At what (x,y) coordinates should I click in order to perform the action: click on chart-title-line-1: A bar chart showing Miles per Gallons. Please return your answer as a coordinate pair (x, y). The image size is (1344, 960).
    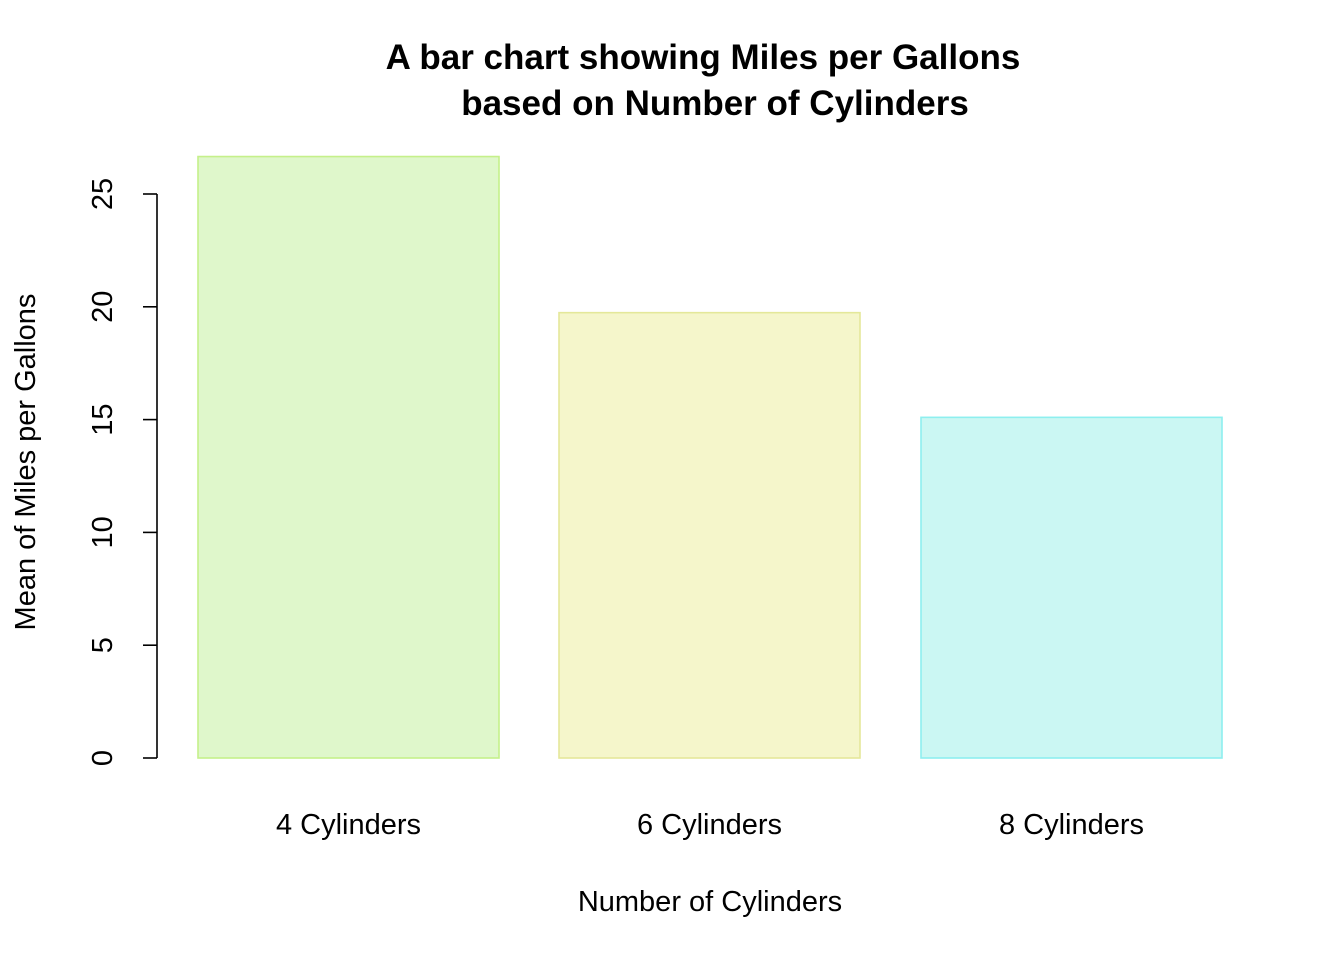
    Looking at the image, I should click on (703, 57).